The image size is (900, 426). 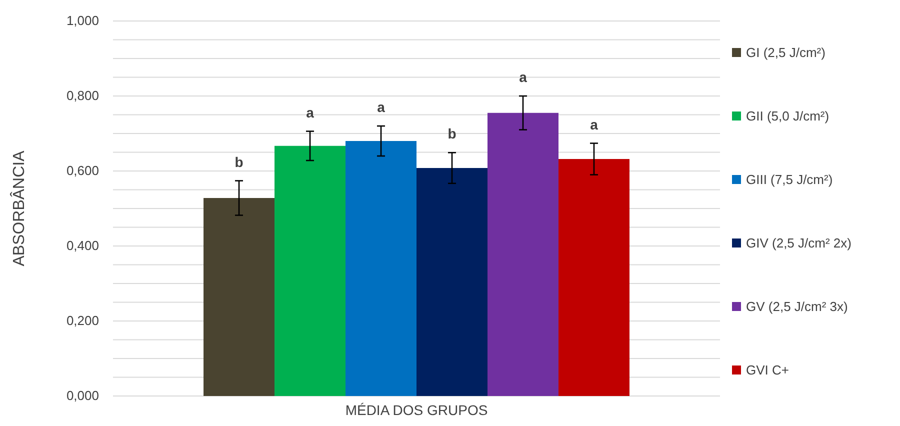 I want to click on legend-label: GIV (2,5 J/cm² 2x), so click(x=799, y=243).